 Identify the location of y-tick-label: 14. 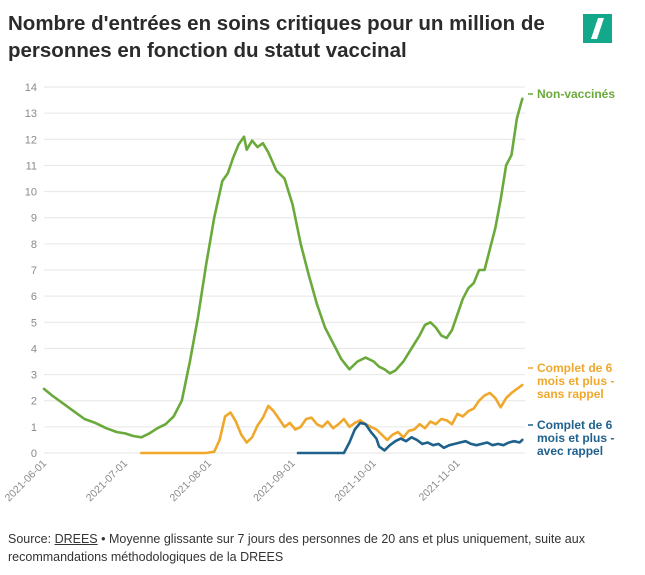
(31, 88).